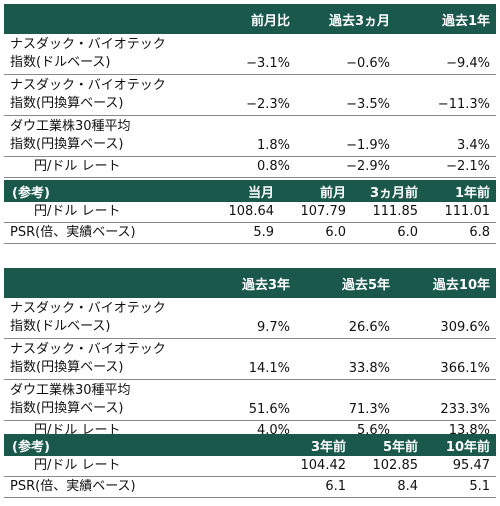 The image size is (500, 506). Describe the element at coordinates (346, 136) in the screenshot. I see `value-cell: −1.9%` at that location.